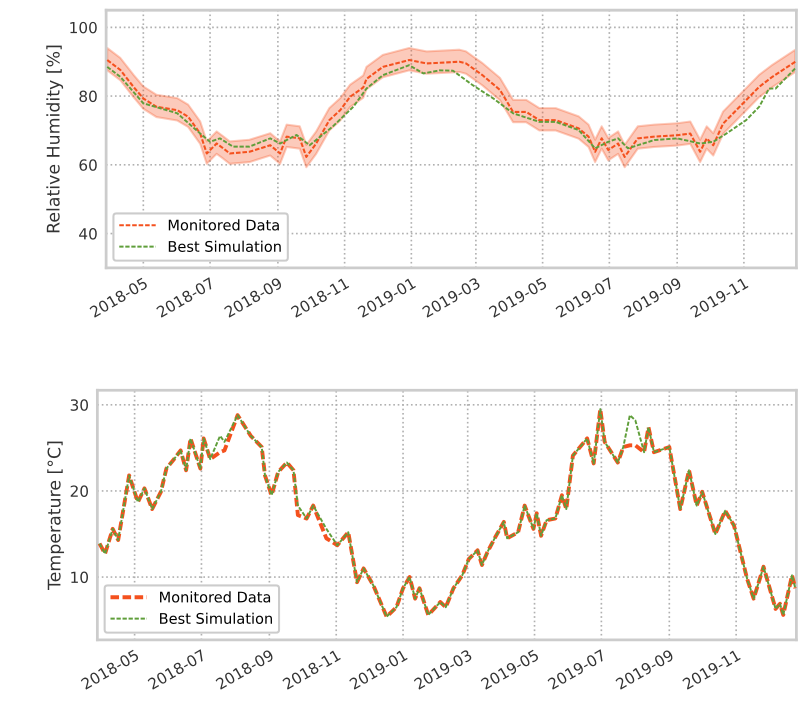  Describe the element at coordinates (55, 139) in the screenshot. I see `y-axis-title: Relative Humidity [%]` at that location.